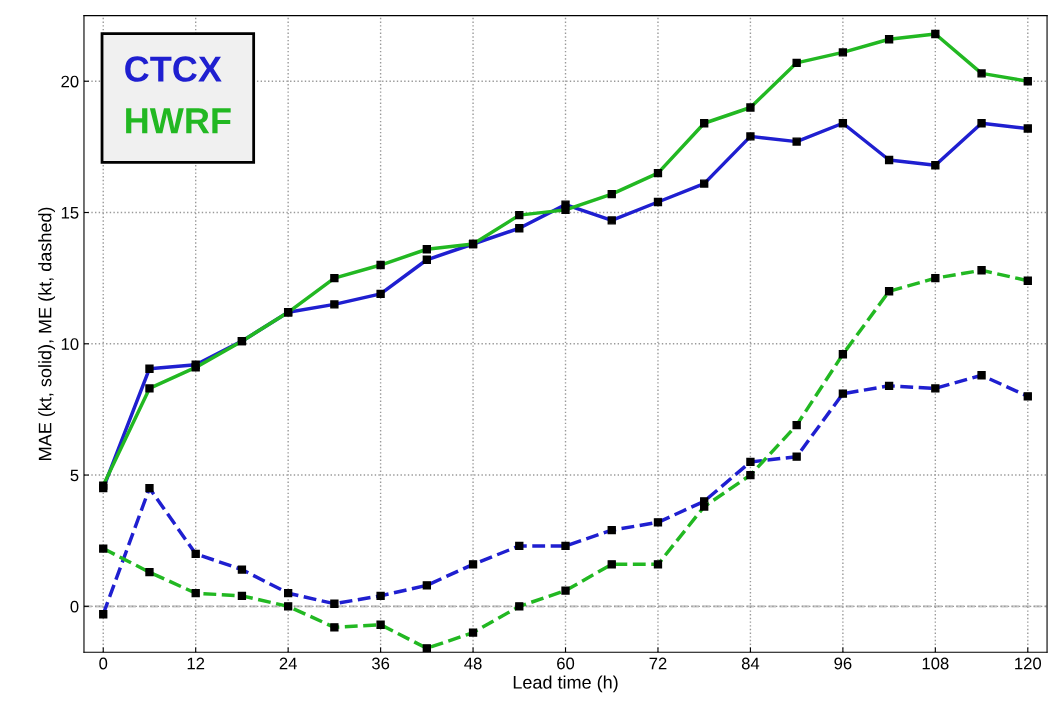 This screenshot has height=709, width=1063. I want to click on text: HWRF, so click(178, 121).